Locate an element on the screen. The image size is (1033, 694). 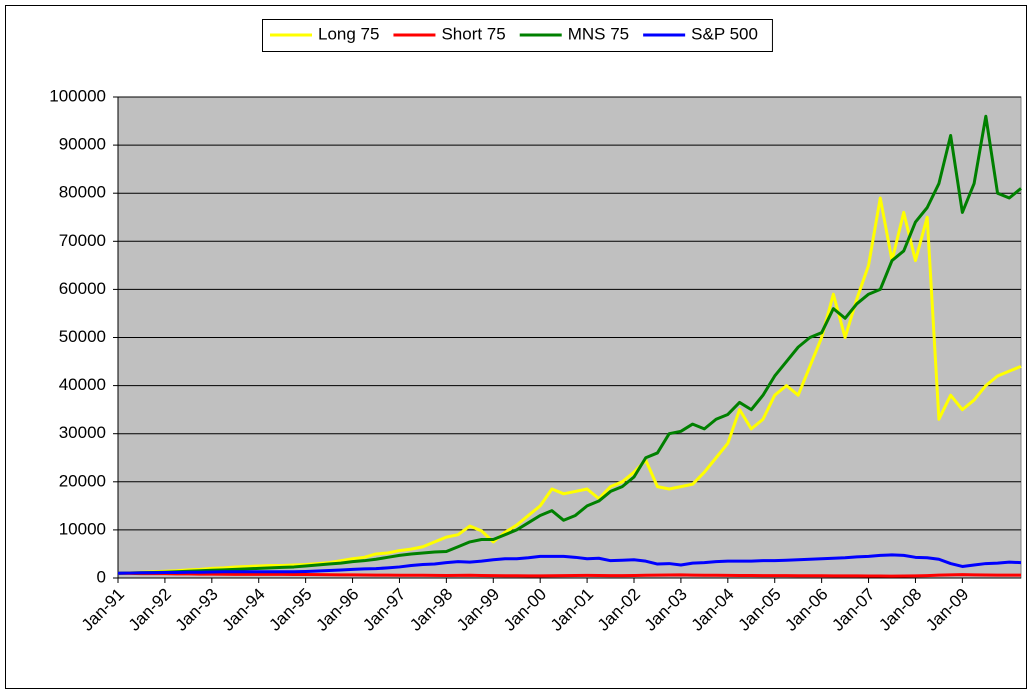
legend-label: MNS 75 is located at coordinates (598, 33).